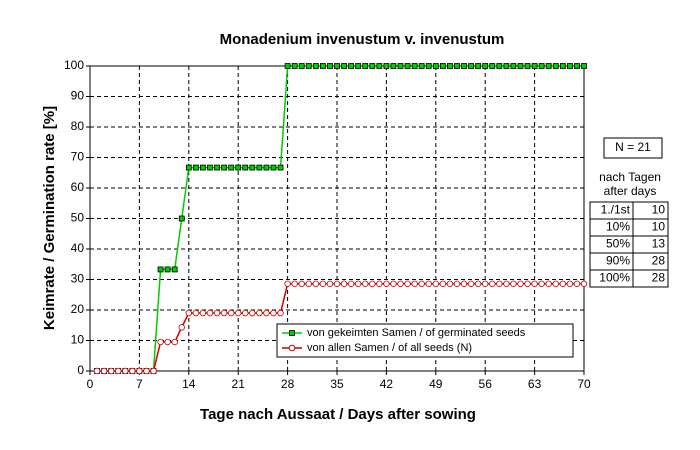  I want to click on y-tick-label: 10, so click(78, 340).